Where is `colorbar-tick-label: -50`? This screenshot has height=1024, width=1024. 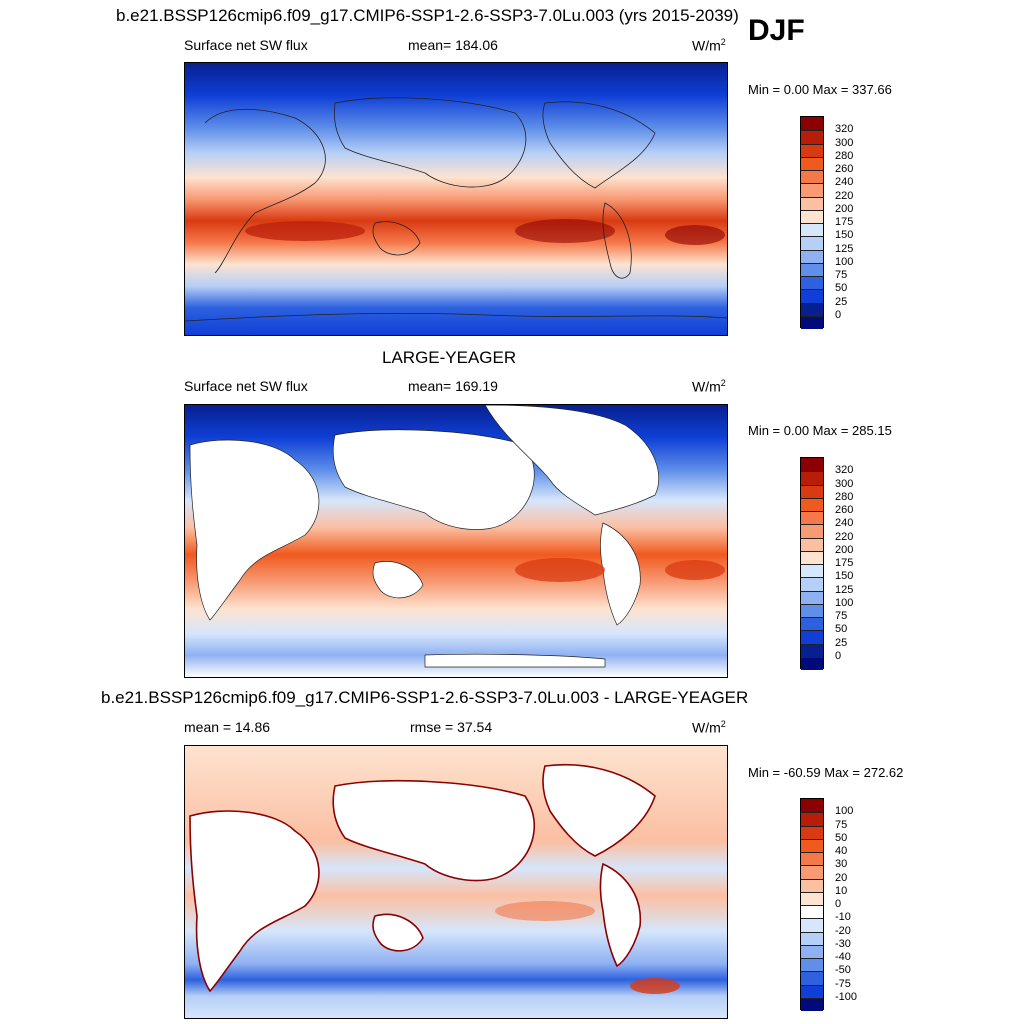
colorbar-tick-label: -50 is located at coordinates (843, 970).